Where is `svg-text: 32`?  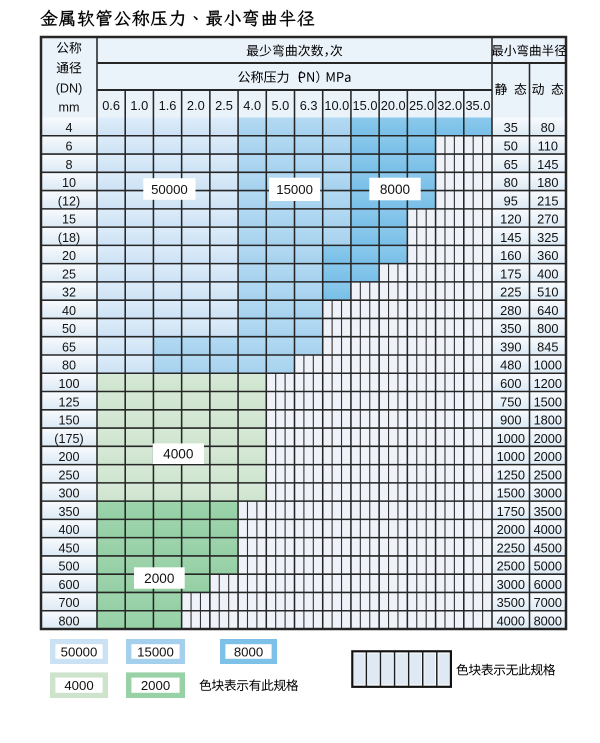 svg-text: 32 is located at coordinates (69, 293).